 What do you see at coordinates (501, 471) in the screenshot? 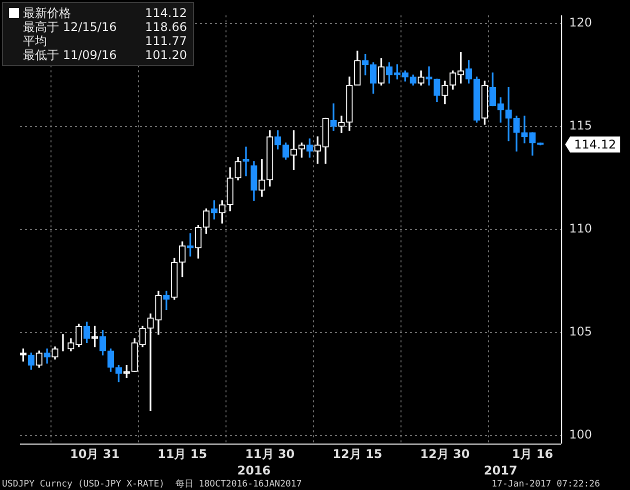
I see `text: 2017` at bounding box center [501, 471].